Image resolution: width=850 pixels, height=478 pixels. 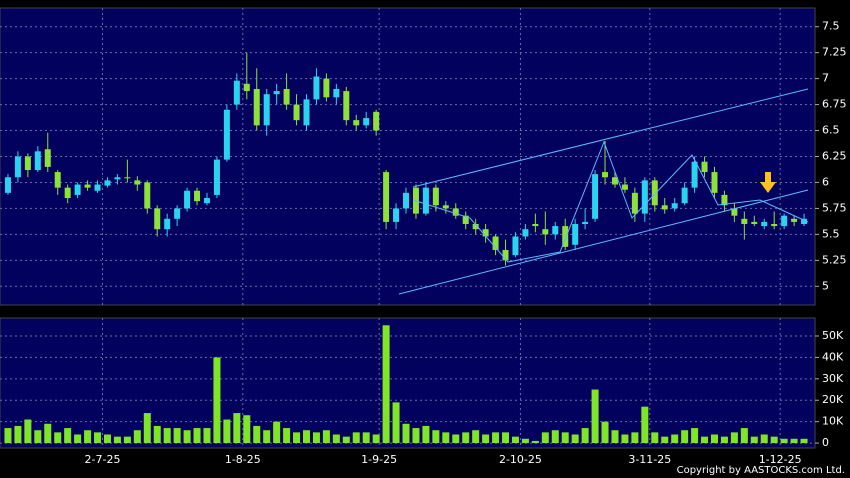 I want to click on channel-upper, so click(x=610, y=138).